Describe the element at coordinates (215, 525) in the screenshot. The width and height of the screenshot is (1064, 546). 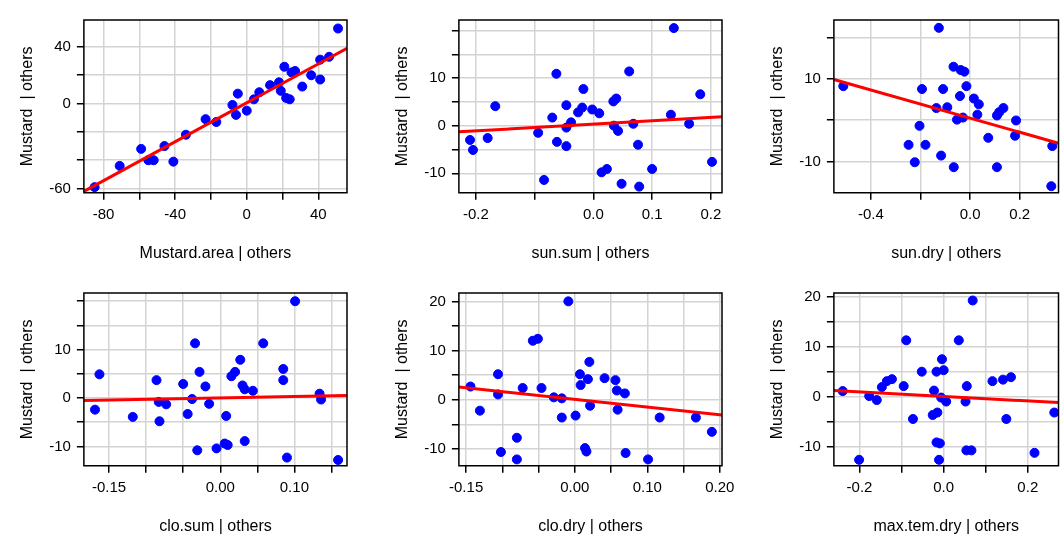
I see `x-axis-title: clo.sum | others` at that location.